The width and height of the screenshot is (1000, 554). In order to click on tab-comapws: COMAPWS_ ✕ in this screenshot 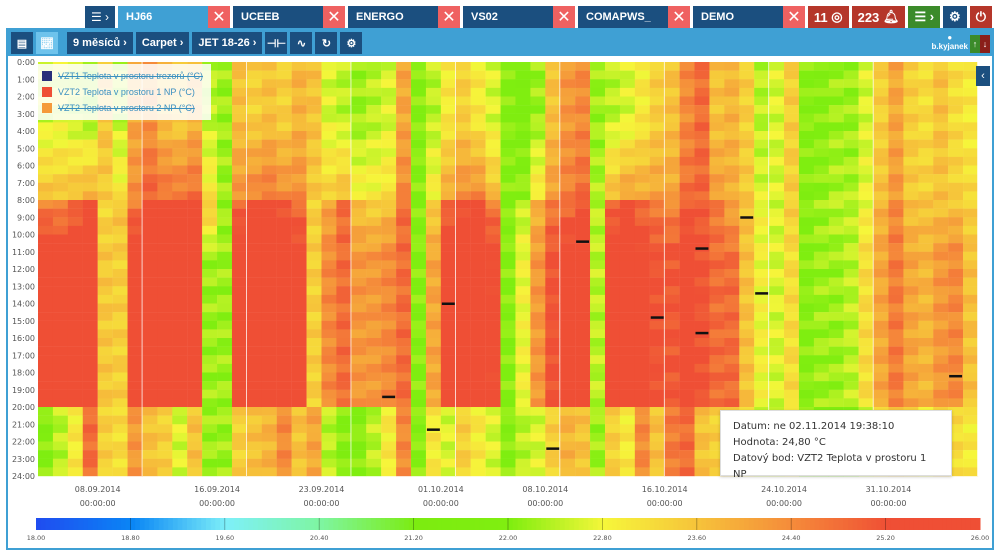, I will do `click(634, 17)`.